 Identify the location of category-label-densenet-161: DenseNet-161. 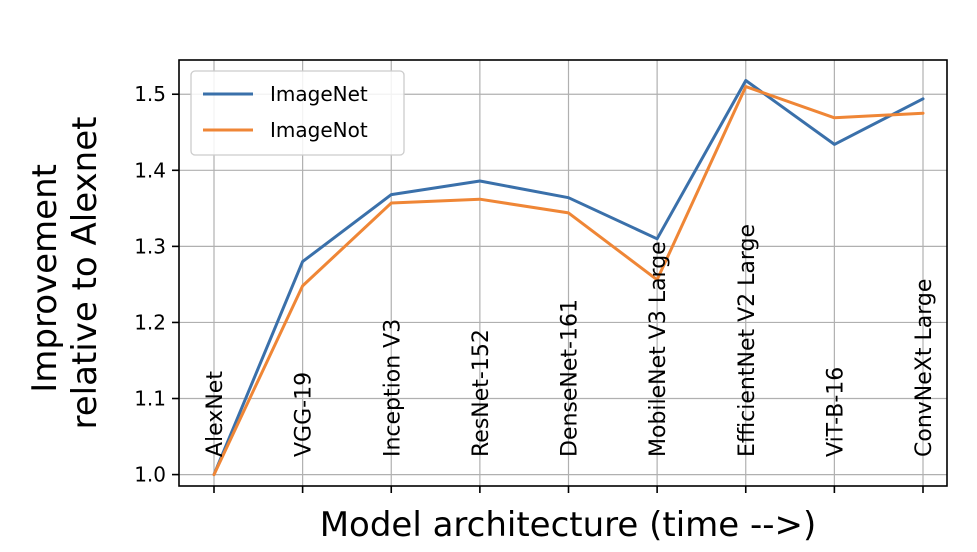
(570, 378).